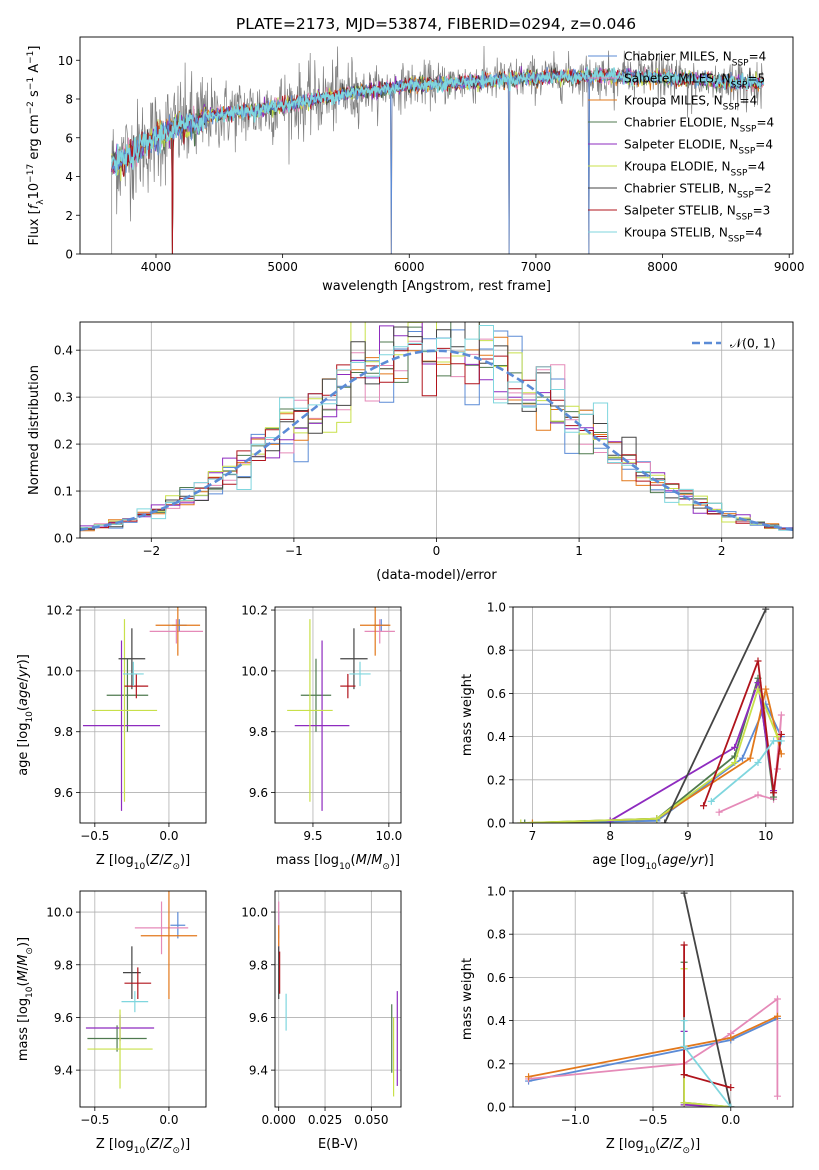  What do you see at coordinates (409, 267) in the screenshot?
I see `x-tick-label: 6000` at bounding box center [409, 267].